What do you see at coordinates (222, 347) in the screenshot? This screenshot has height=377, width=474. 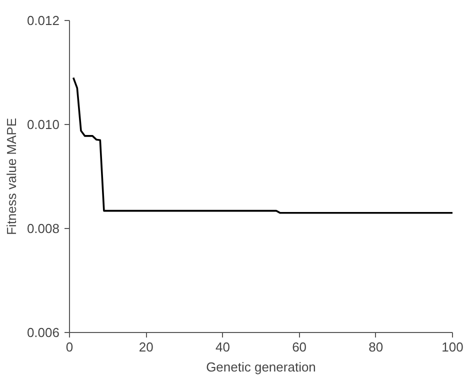 I see `x-tick-label: 40` at bounding box center [222, 347].